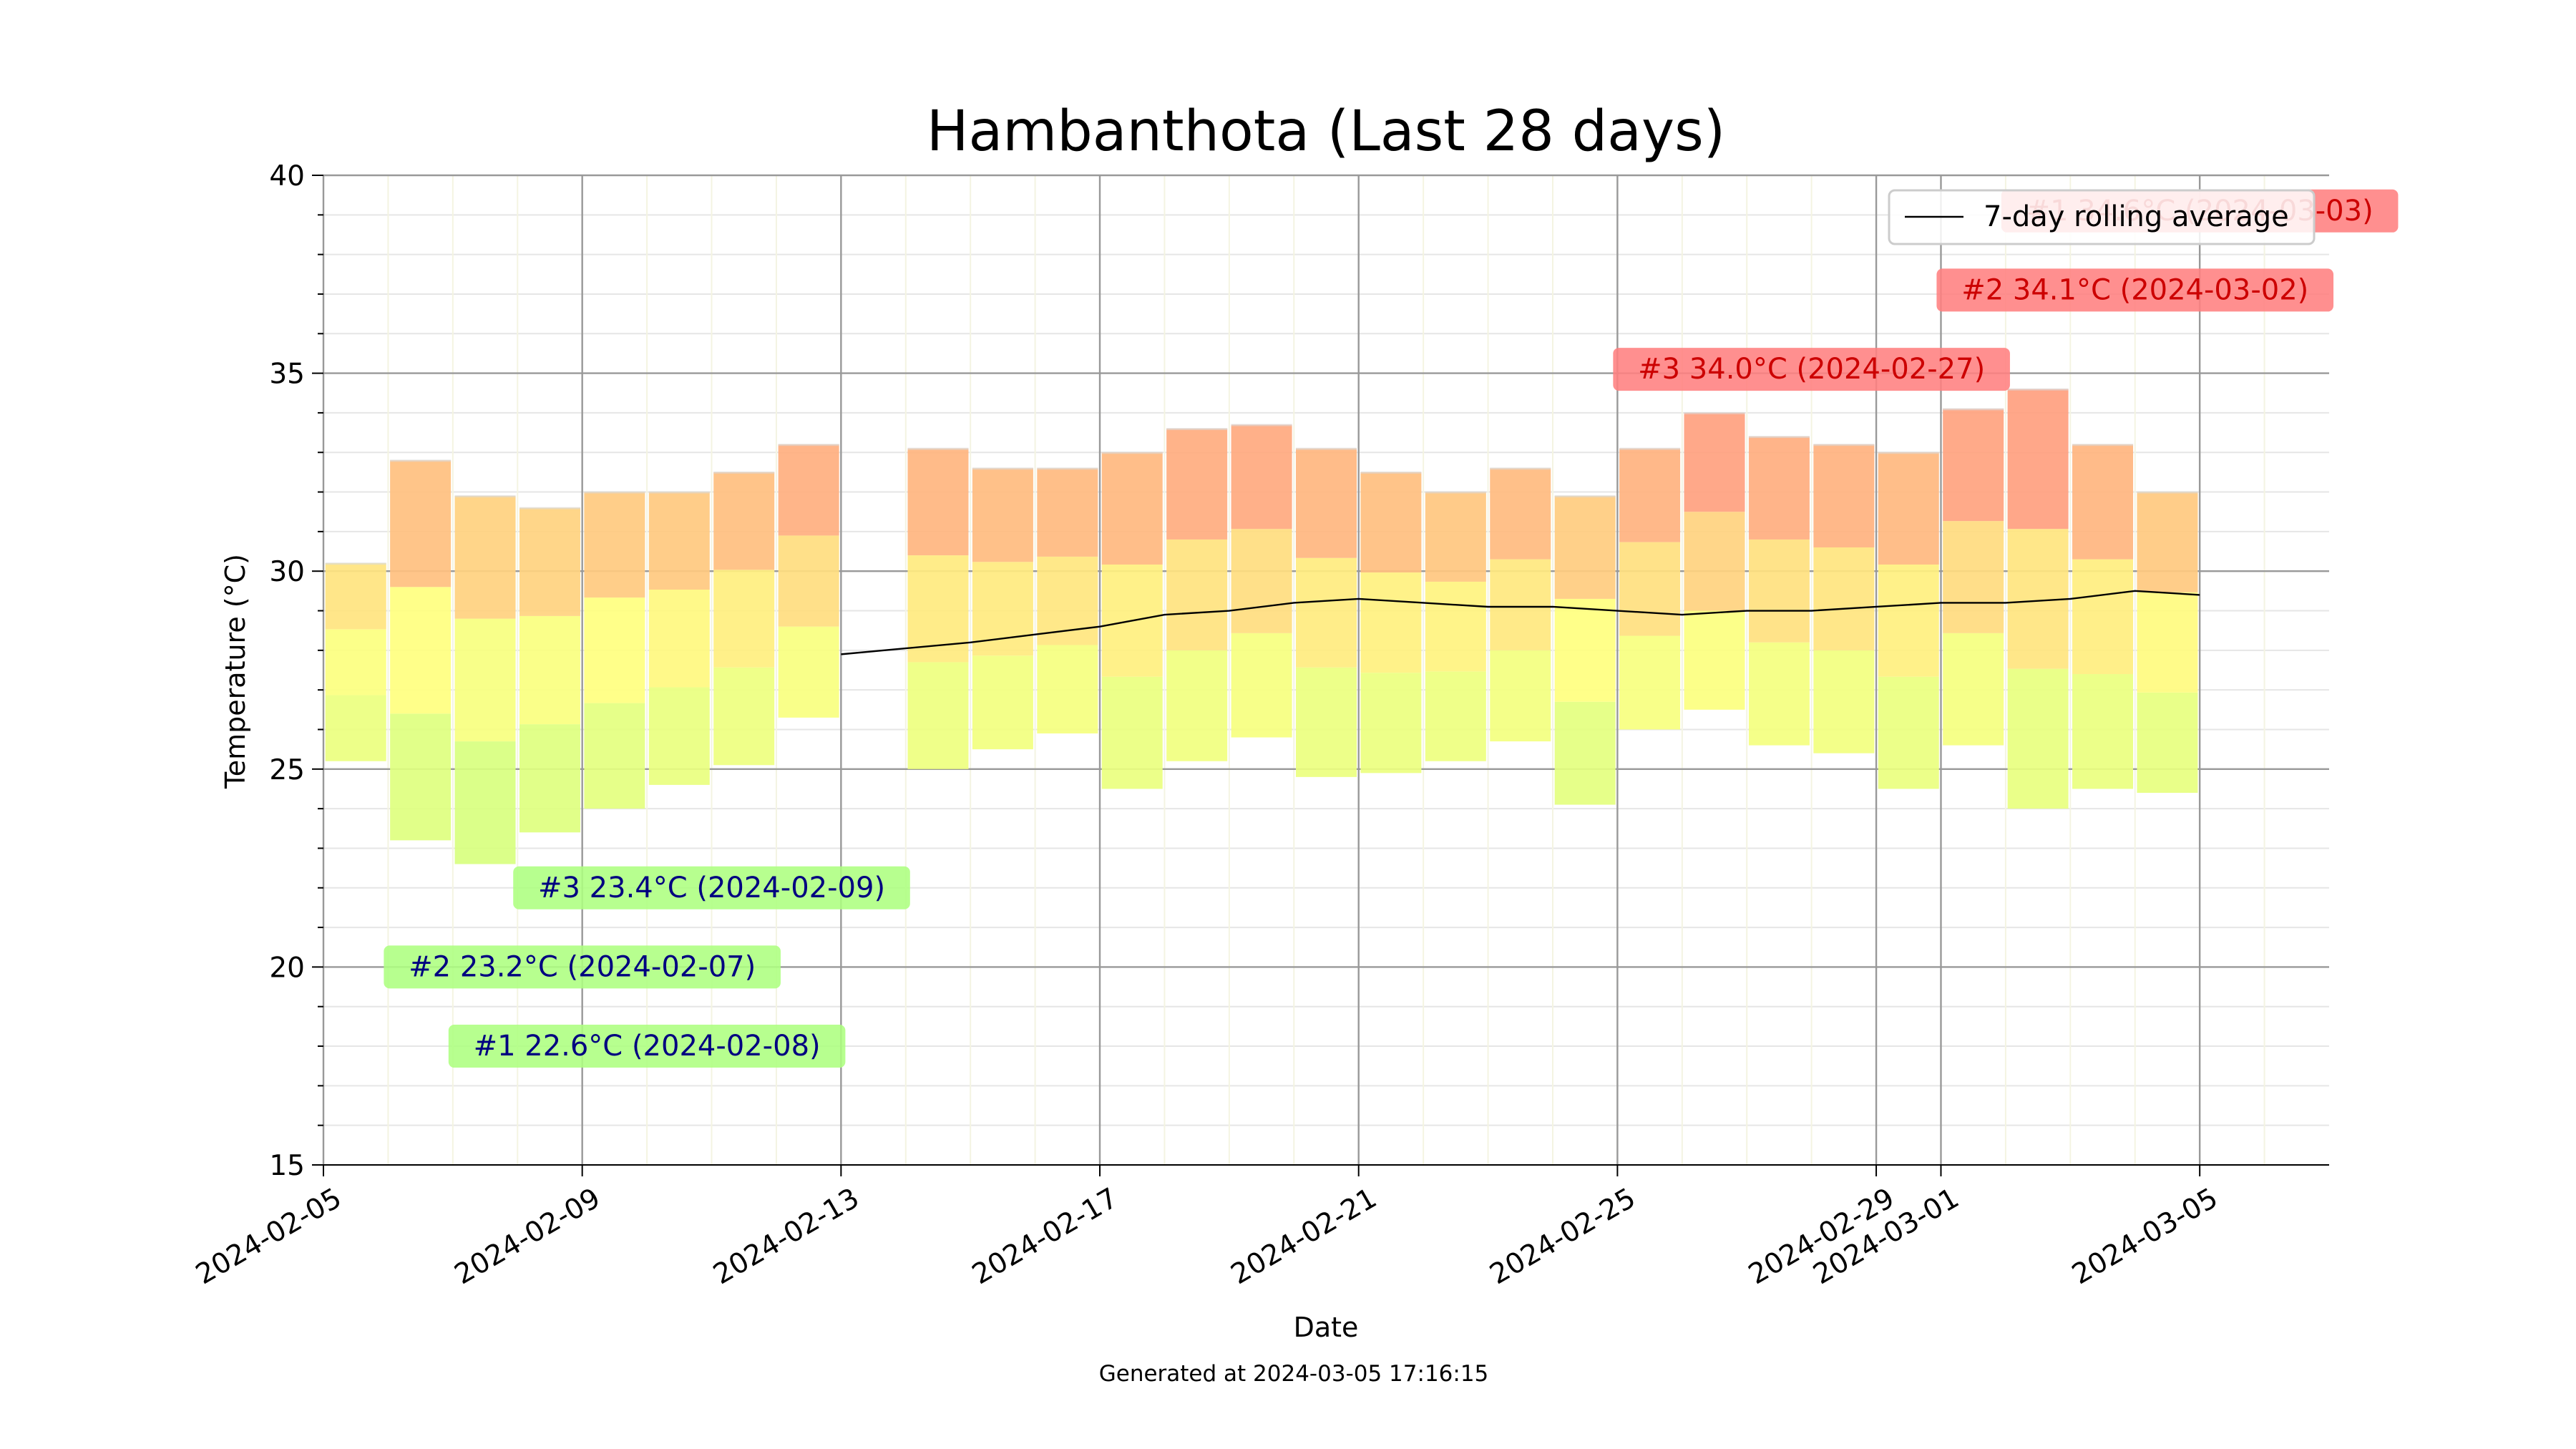  What do you see at coordinates (1294, 1374) in the screenshot?
I see `footer-timestamp: Generated at 2024-03-05 17:16:15` at bounding box center [1294, 1374].